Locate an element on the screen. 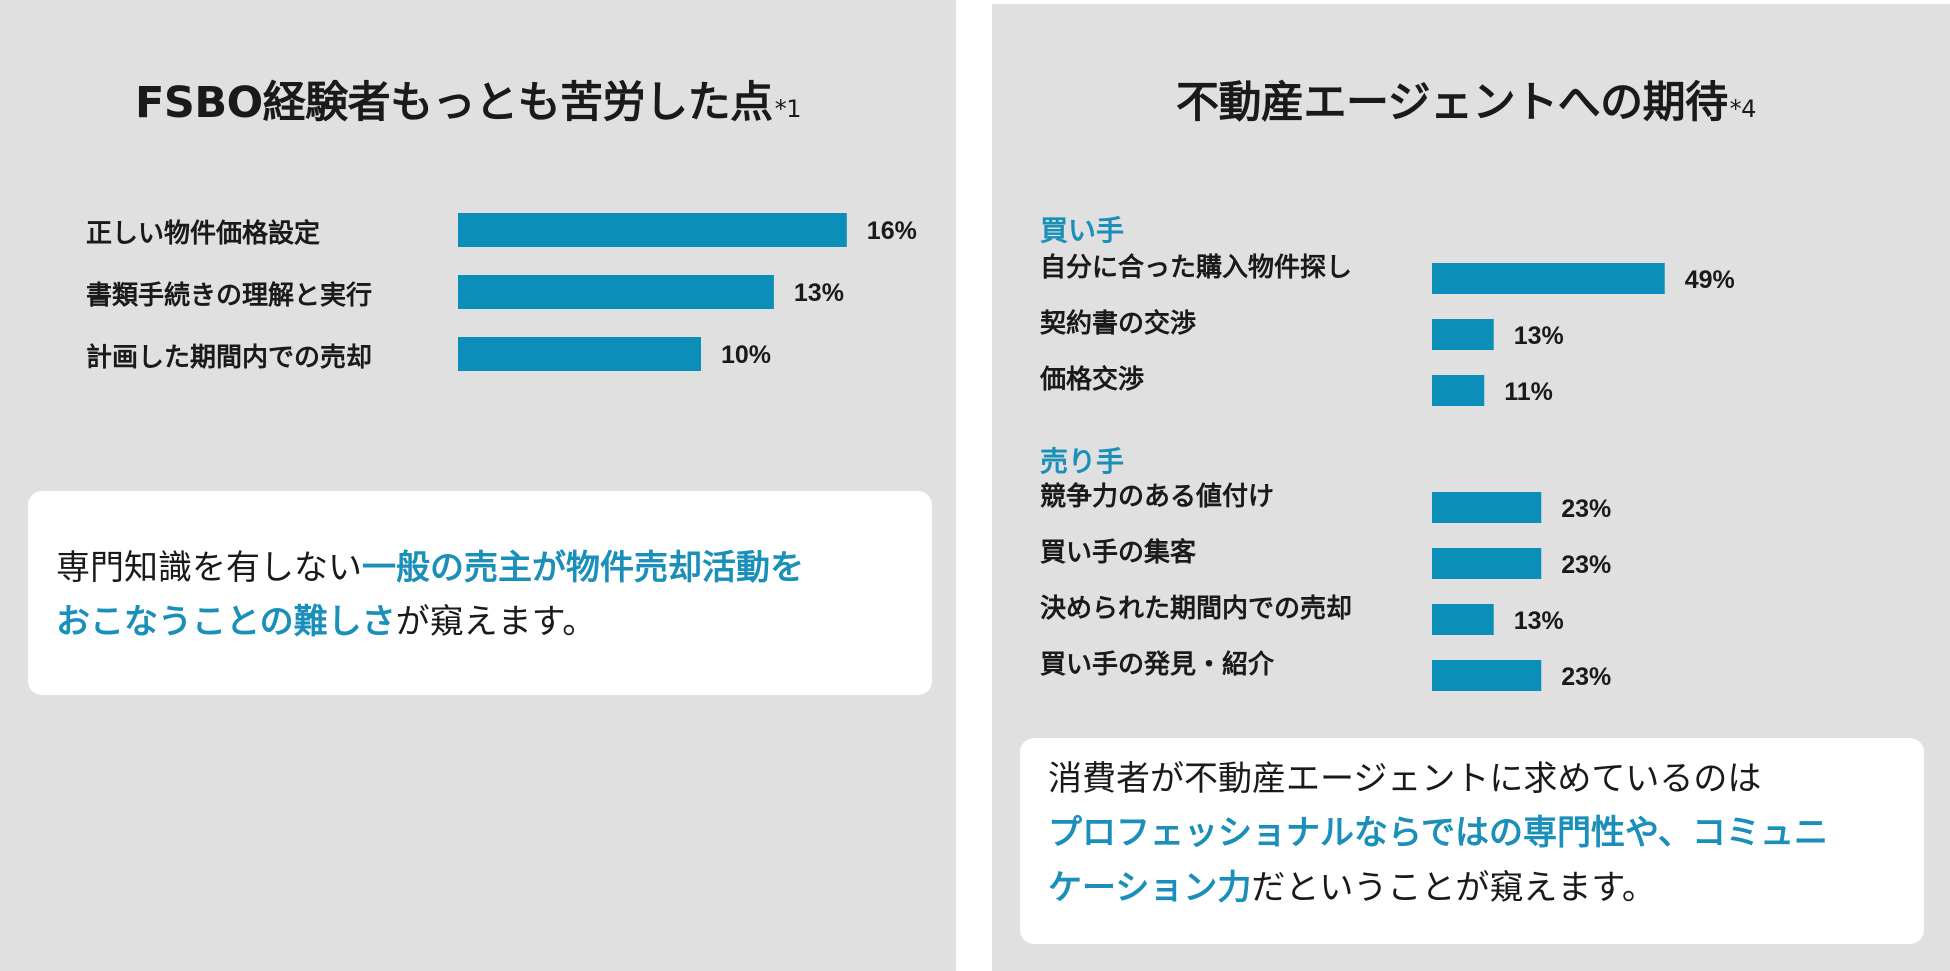 The image size is (1950, 971). category-label: 正しい物件価格設定 is located at coordinates (203, 233).